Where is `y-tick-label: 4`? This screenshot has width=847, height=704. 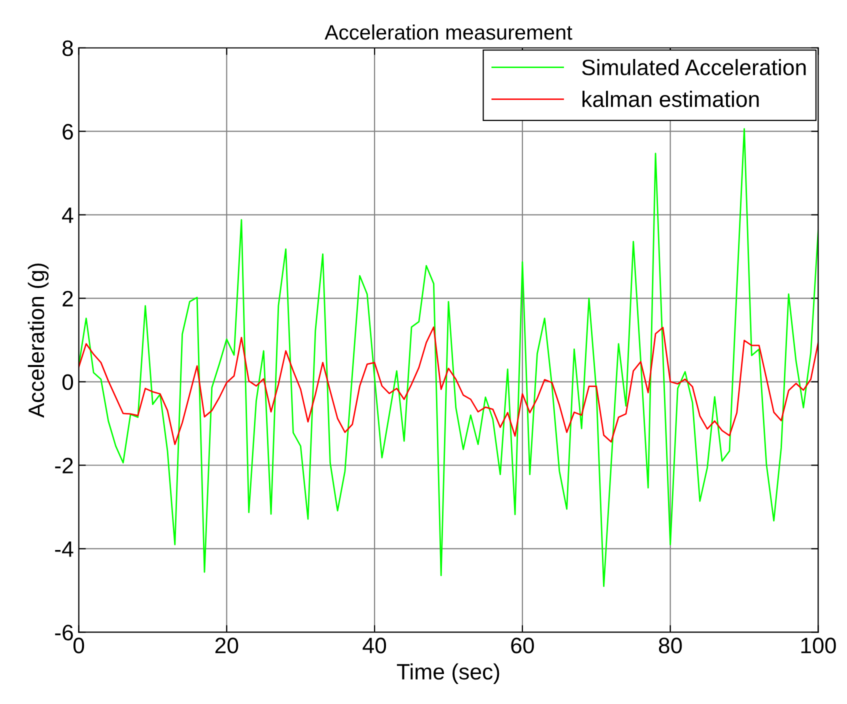 y-tick-label: 4 is located at coordinates (68, 215).